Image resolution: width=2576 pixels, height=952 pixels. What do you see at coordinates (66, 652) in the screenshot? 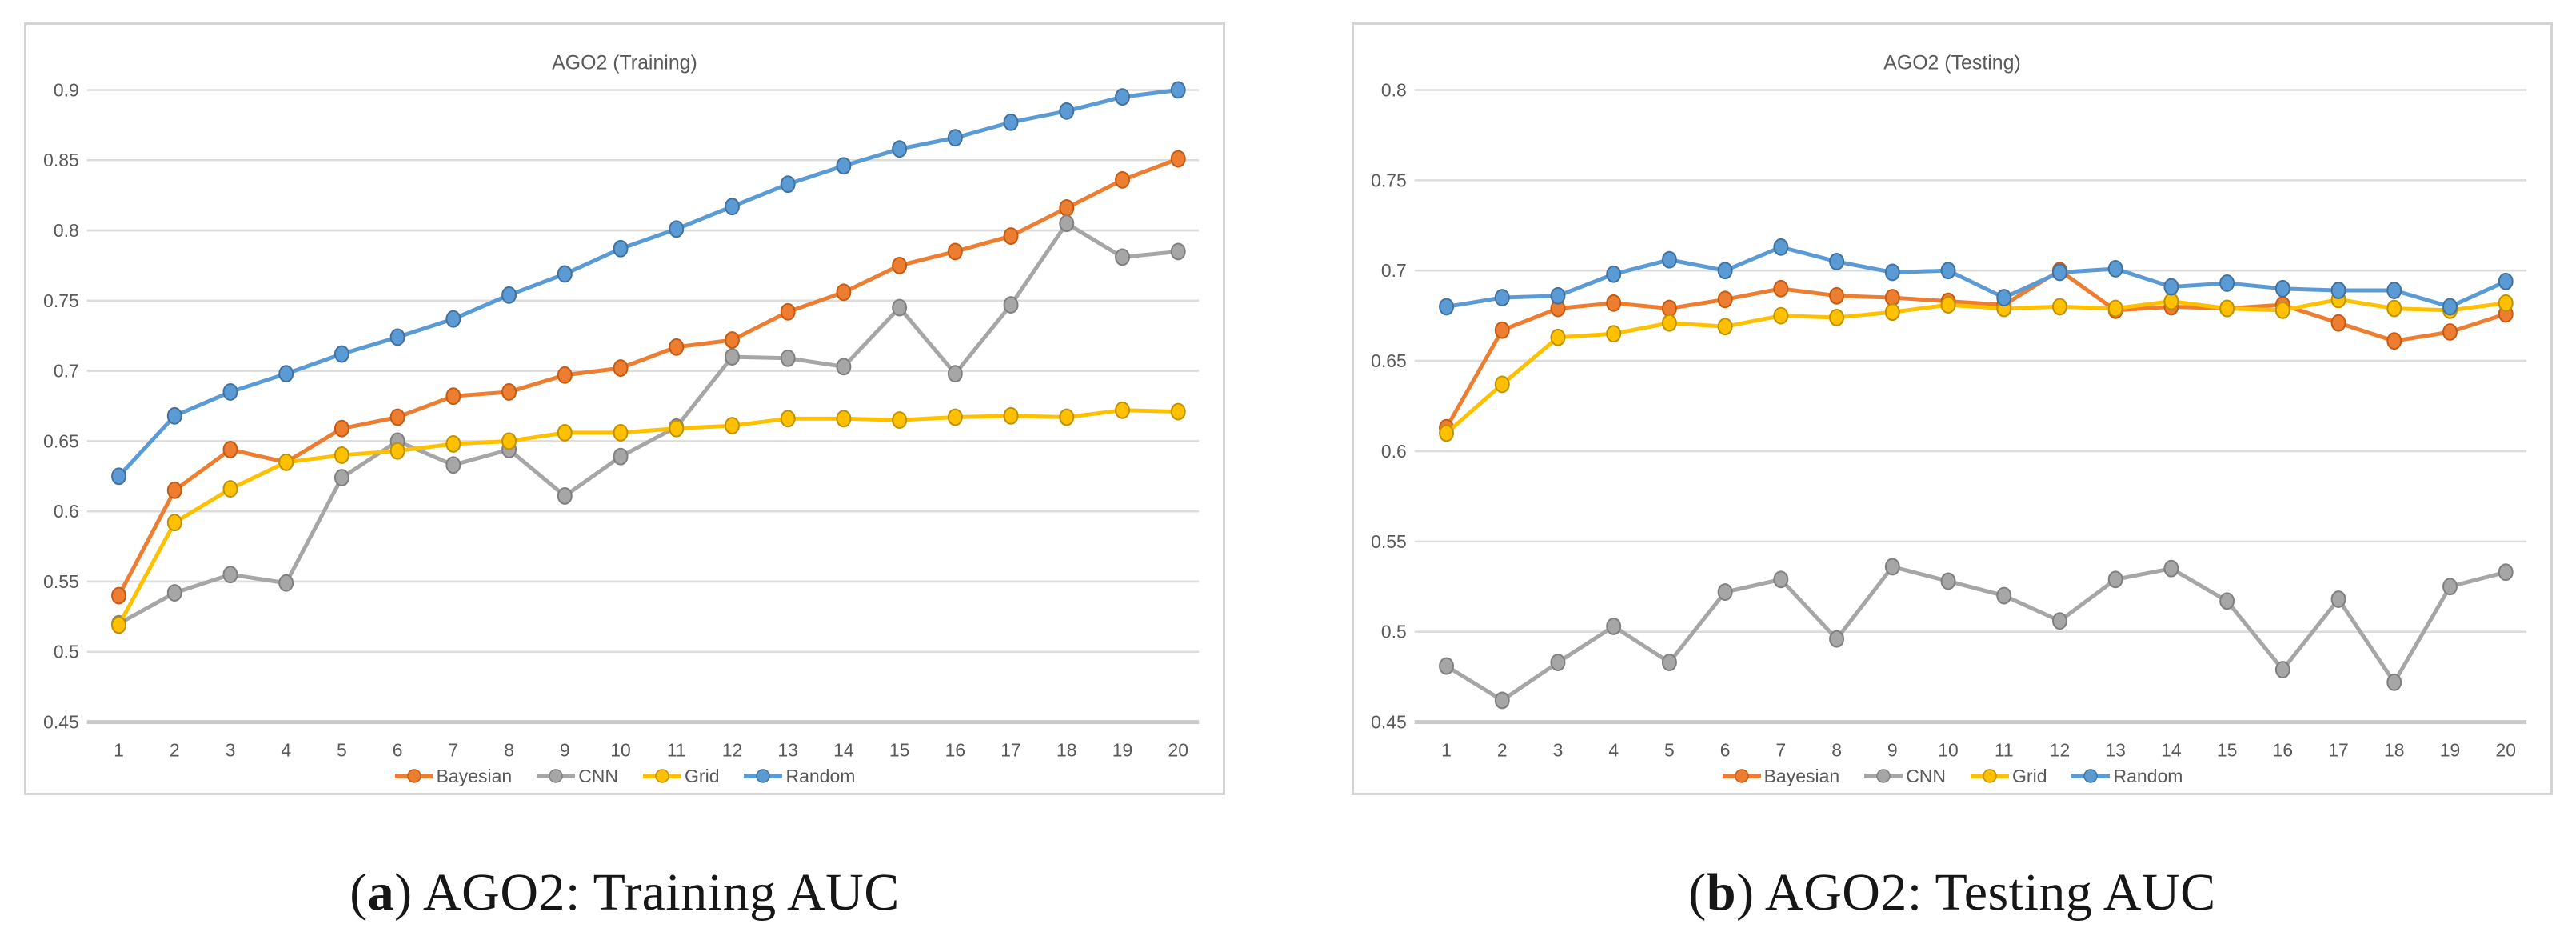
I see `y-tick-label: 0.5` at bounding box center [66, 652].